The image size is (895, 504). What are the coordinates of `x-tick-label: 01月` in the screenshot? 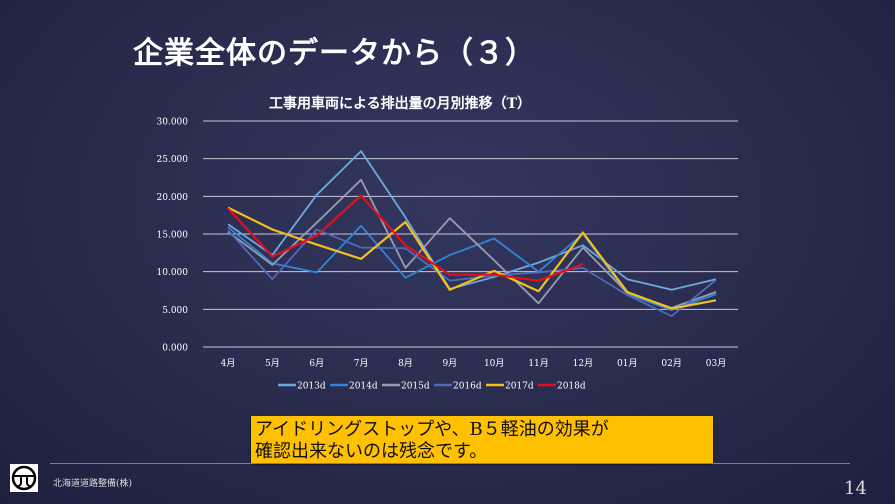 It's located at (627, 363).